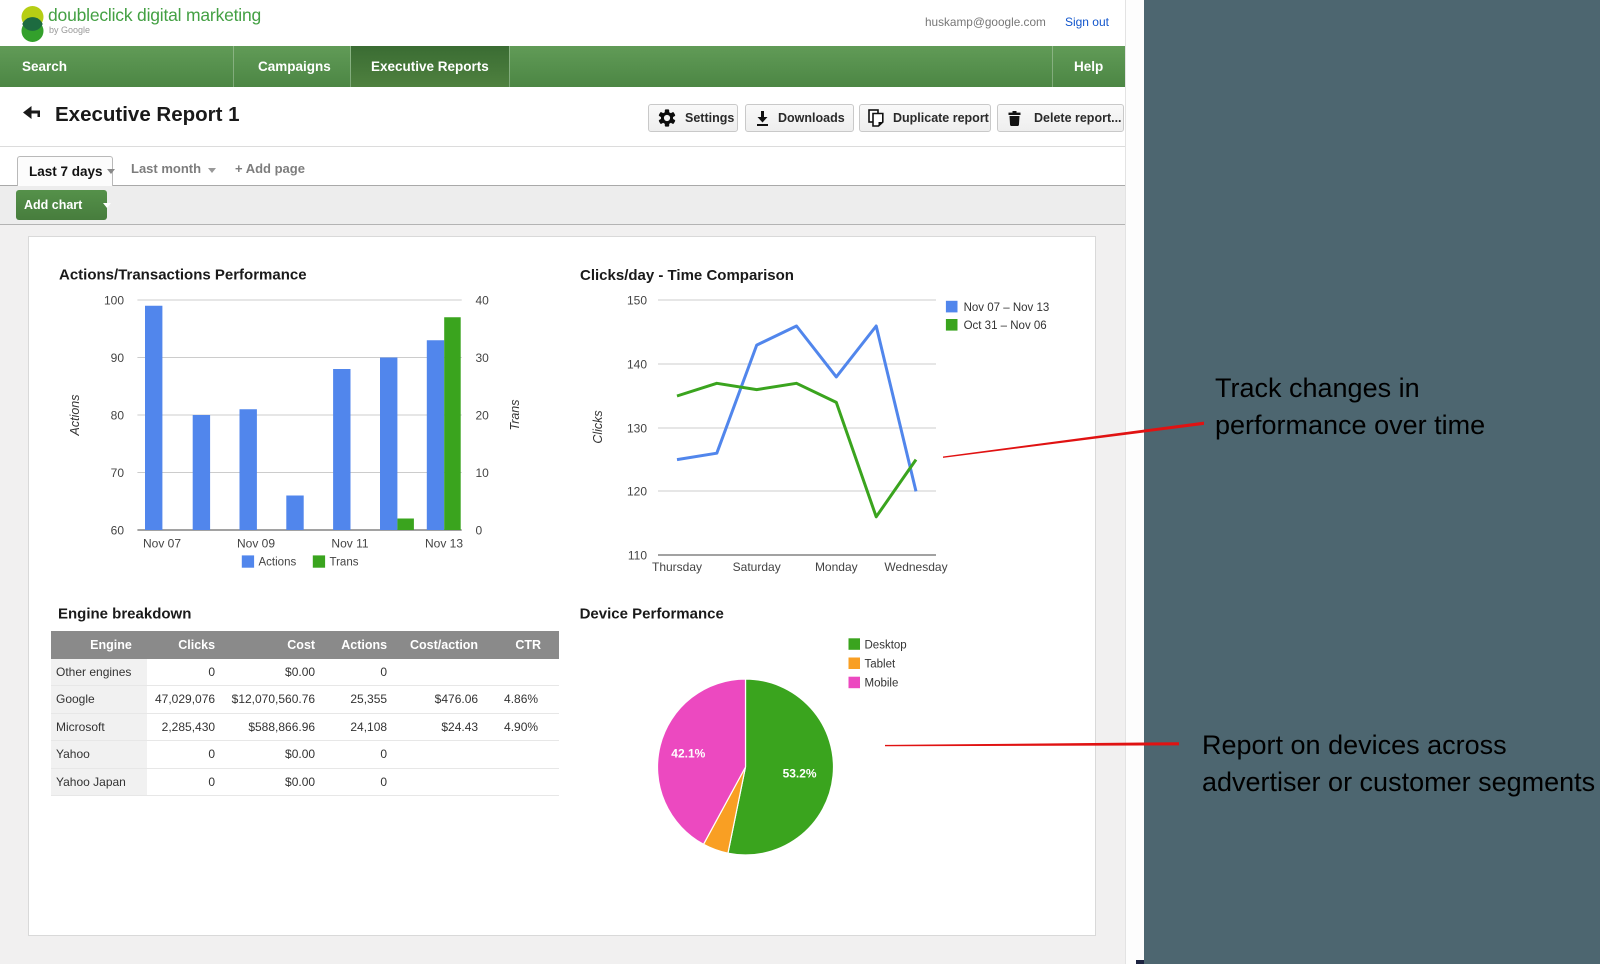  Describe the element at coordinates (256, 544) in the screenshot. I see `svg-text: Nov 09` at that location.